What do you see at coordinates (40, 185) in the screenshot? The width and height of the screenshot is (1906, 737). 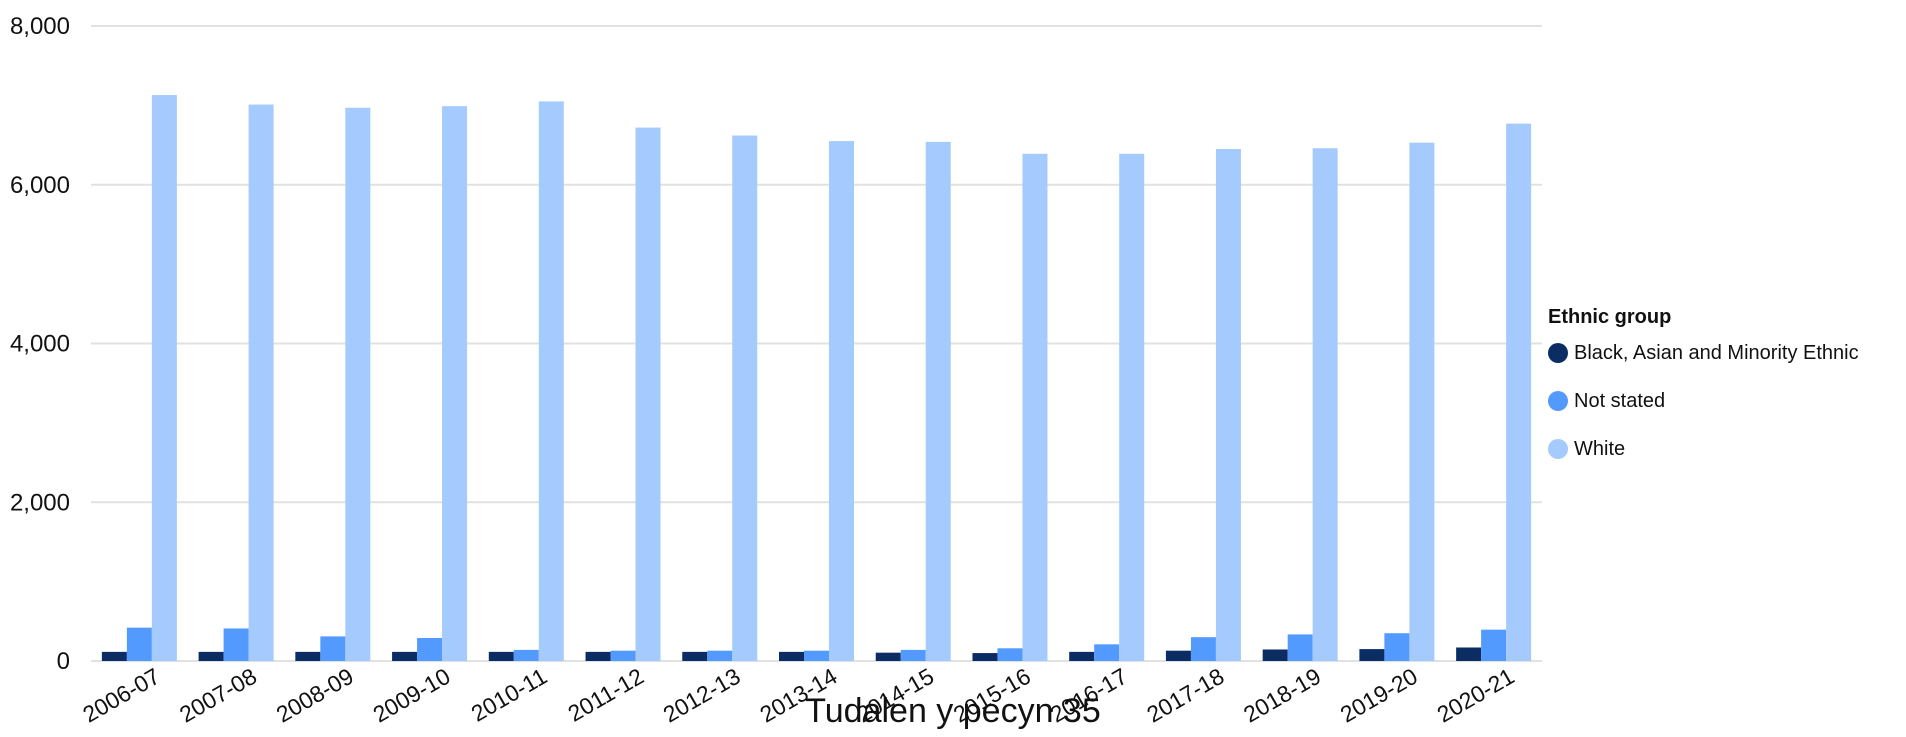 I see `y-tick-label: 6,000` at bounding box center [40, 185].